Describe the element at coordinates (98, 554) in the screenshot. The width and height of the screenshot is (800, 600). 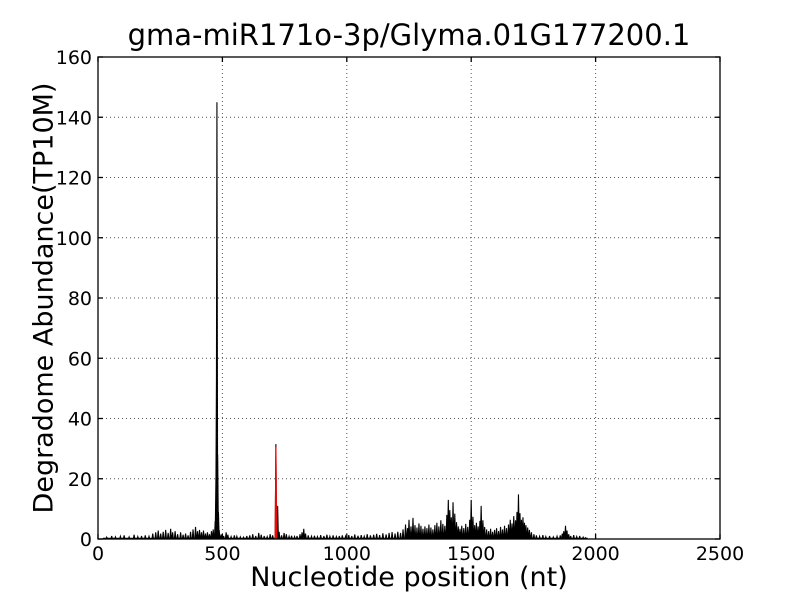
I see `x-tick-label: 0` at that location.